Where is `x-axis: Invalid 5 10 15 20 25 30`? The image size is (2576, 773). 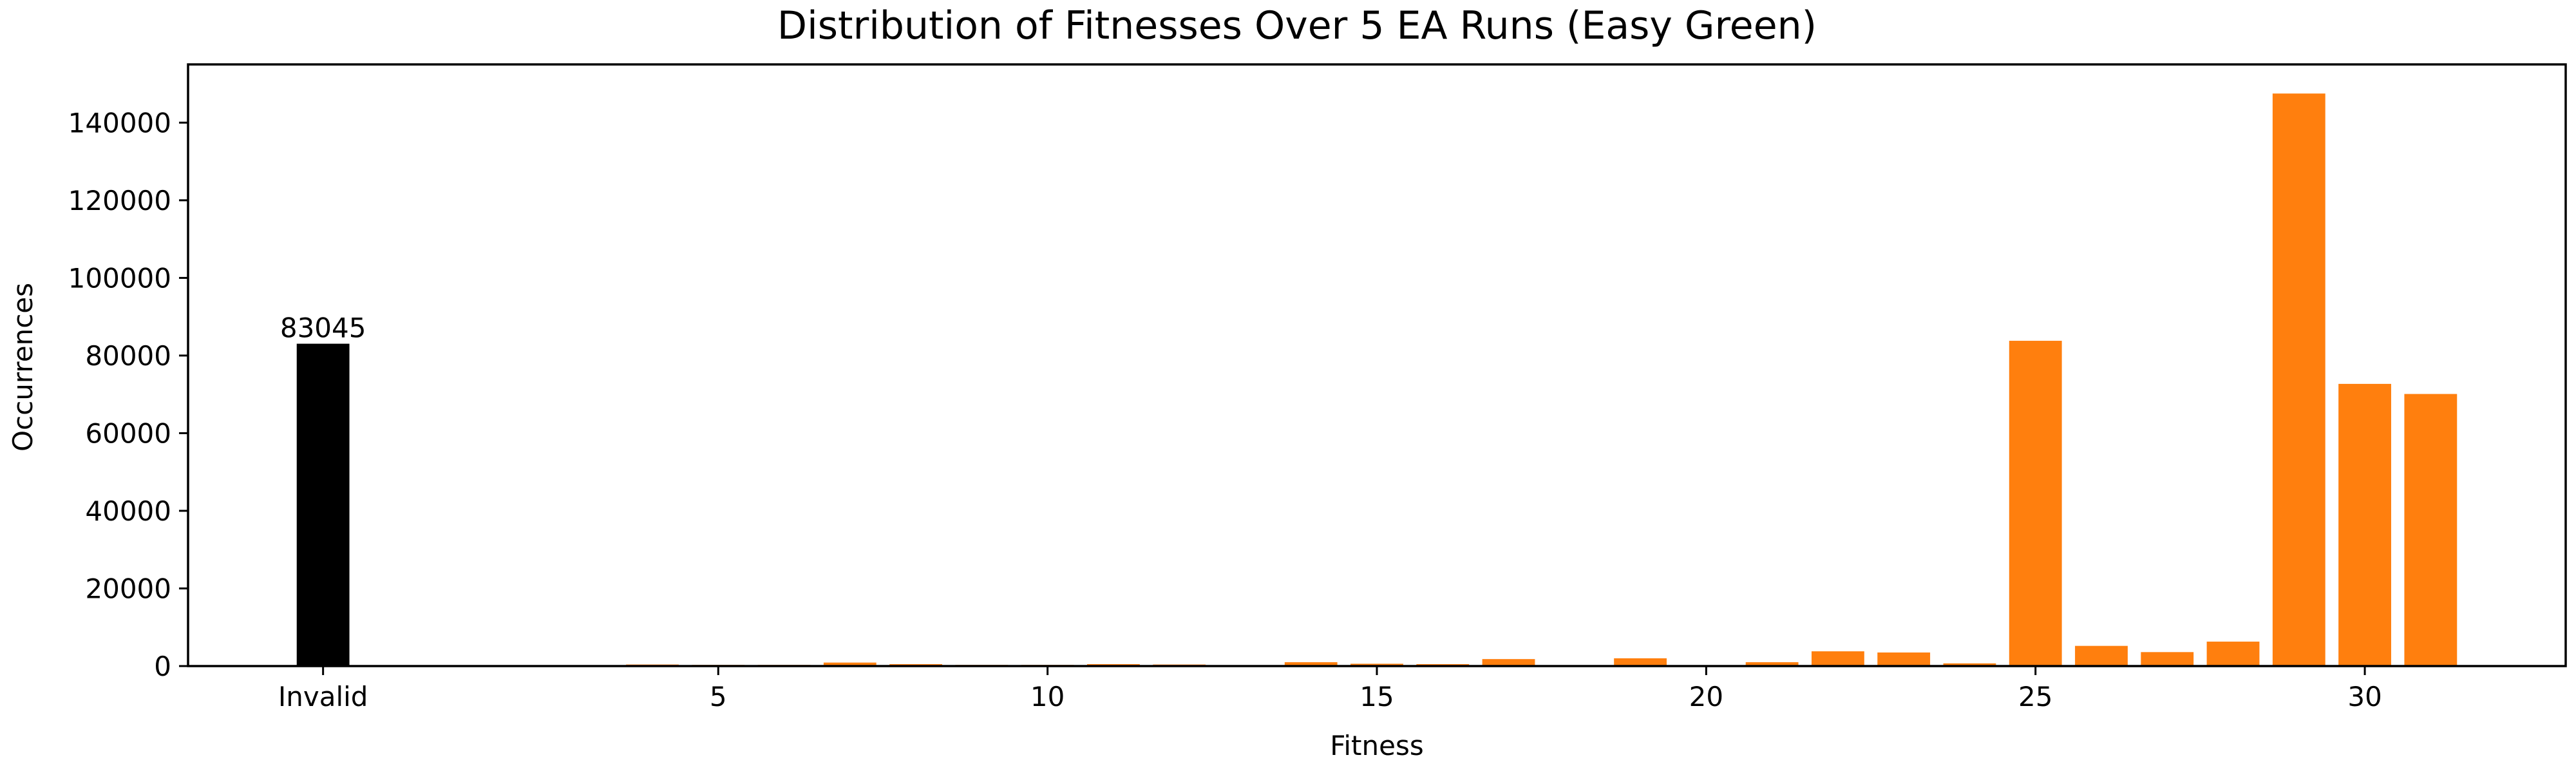 x-axis: Invalid 5 10 15 20 25 30 is located at coordinates (1330, 689).